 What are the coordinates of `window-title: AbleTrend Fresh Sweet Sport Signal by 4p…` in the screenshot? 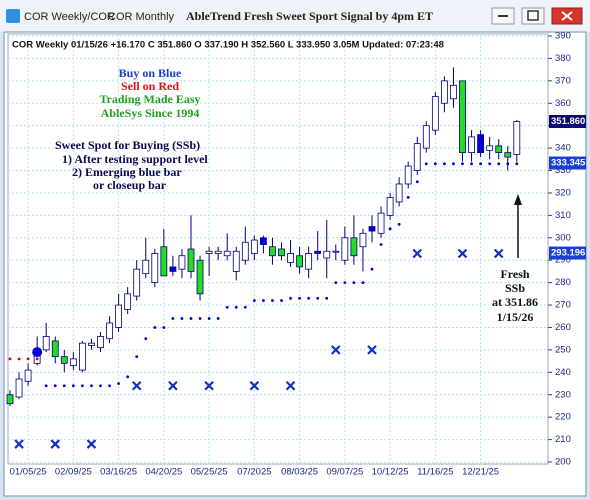 It's located at (309, 16).